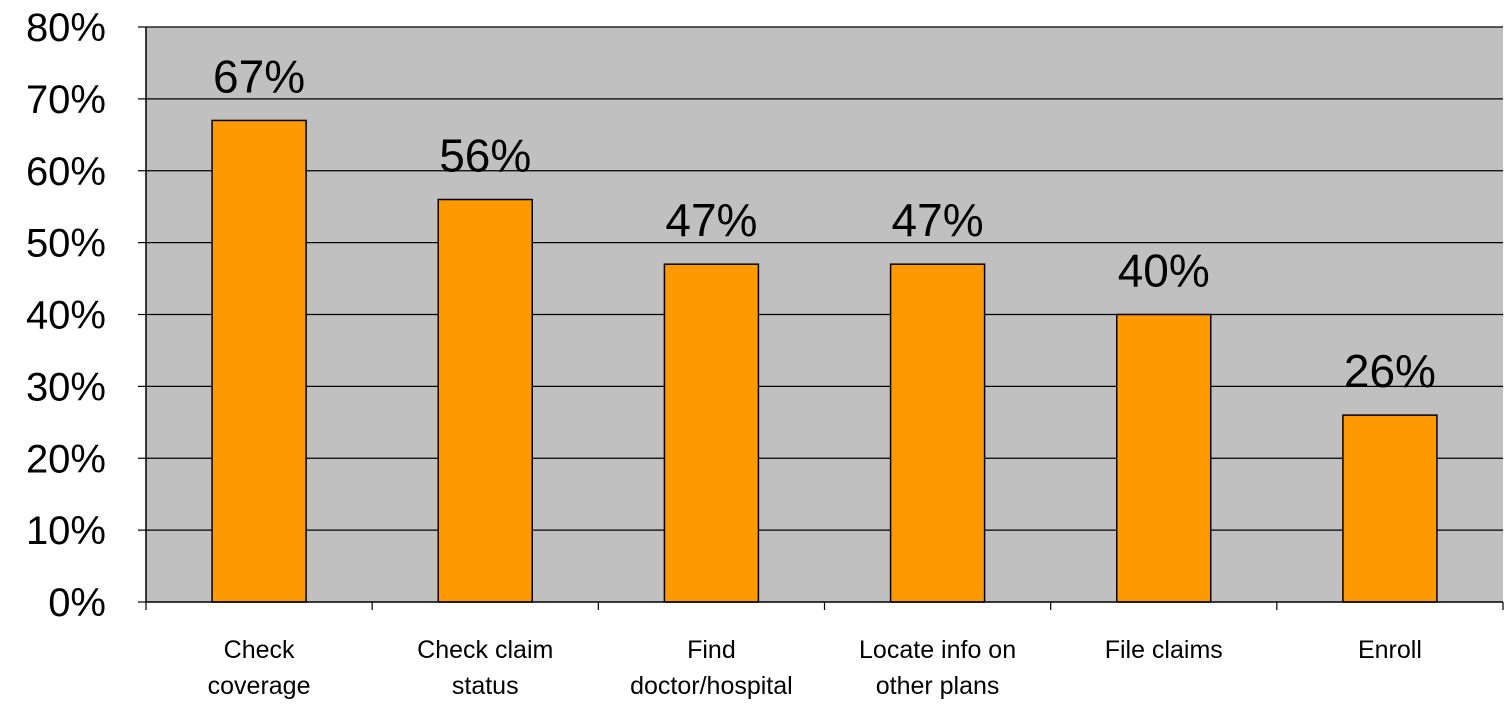  I want to click on y-tick-label: 30%, so click(66, 387).